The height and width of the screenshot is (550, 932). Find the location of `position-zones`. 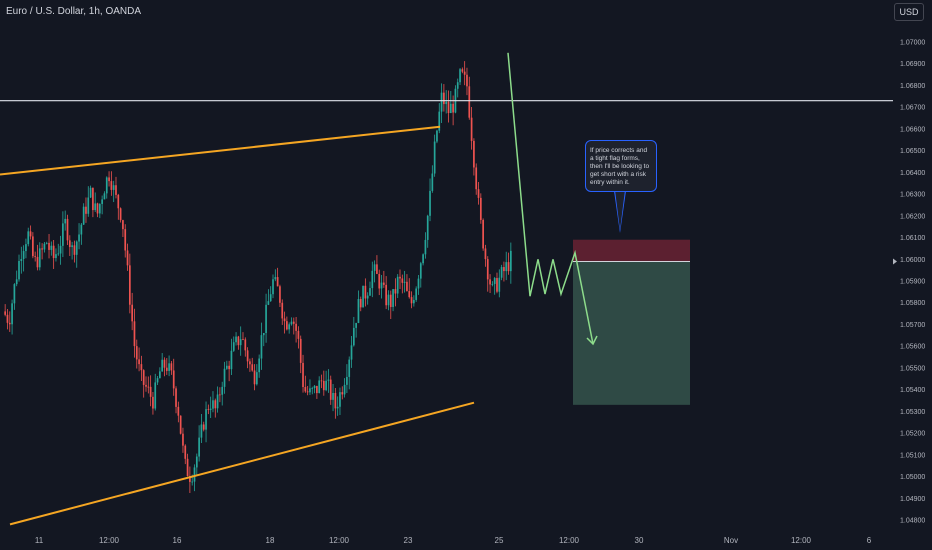

position-zones is located at coordinates (631, 322).